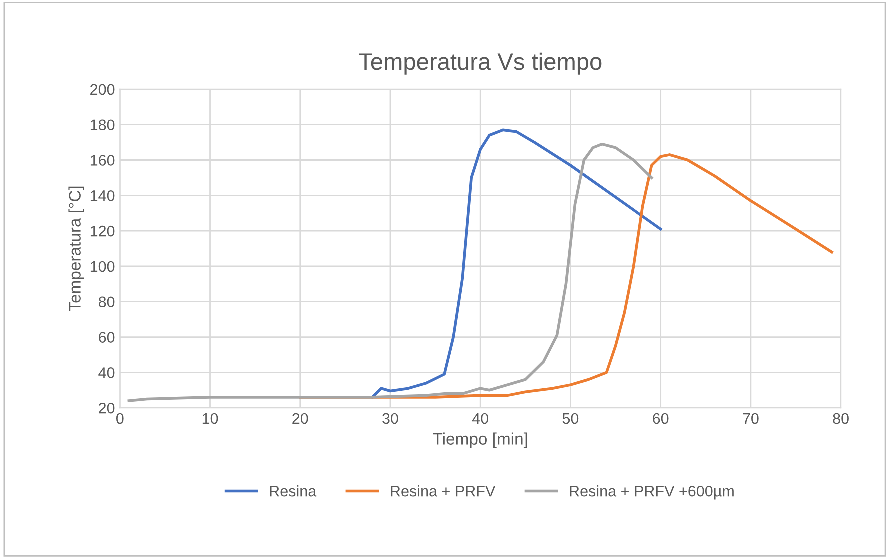  What do you see at coordinates (480, 63) in the screenshot?
I see `chart-title: Temperatura Vs tiempo` at bounding box center [480, 63].